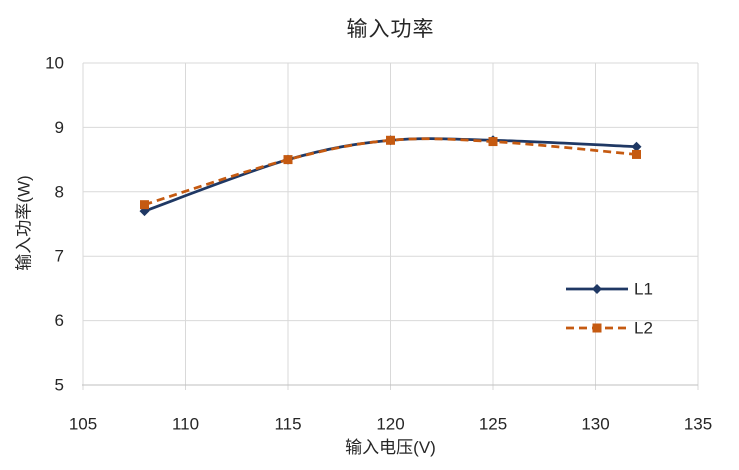 This screenshot has height=470, width=739. I want to click on x-tick-label: 135, so click(698, 424).